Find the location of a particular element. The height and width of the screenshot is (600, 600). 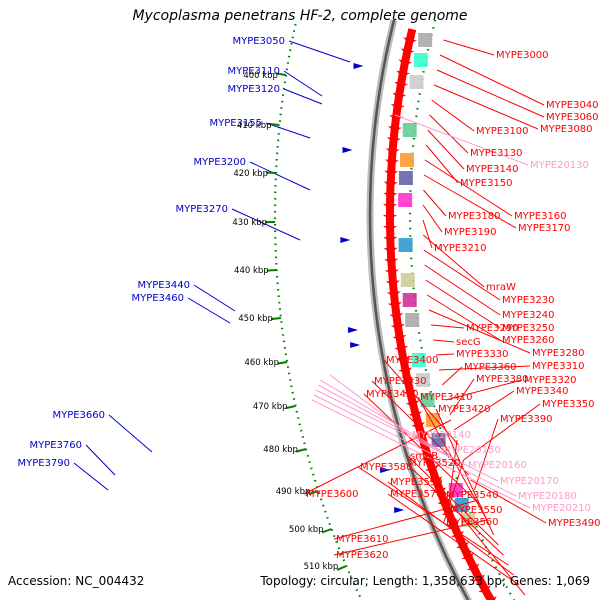

gene-label-right: MYPE3400 is located at coordinates (412, 360).